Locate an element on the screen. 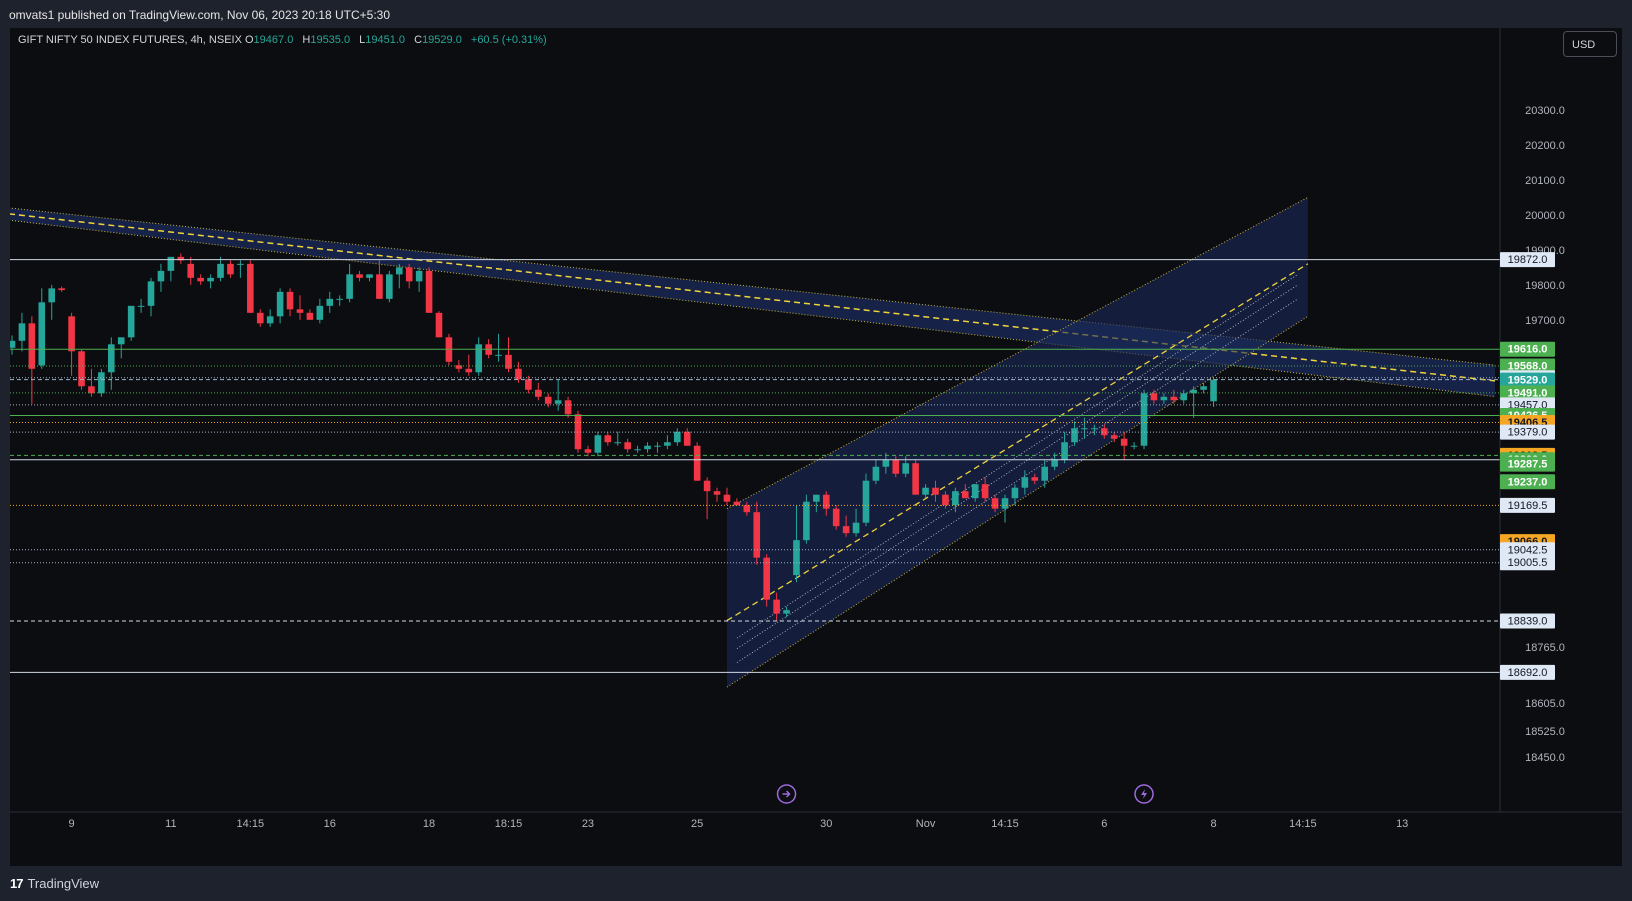 The height and width of the screenshot is (901, 1632). price-tag: 19169.5 is located at coordinates (1527, 505).